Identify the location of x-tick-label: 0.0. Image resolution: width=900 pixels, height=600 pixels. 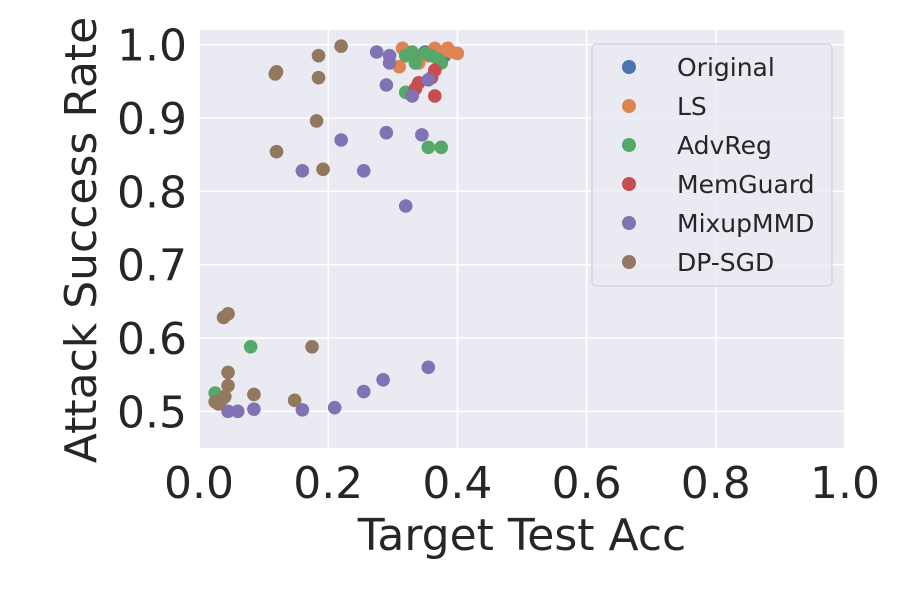
(199, 483).